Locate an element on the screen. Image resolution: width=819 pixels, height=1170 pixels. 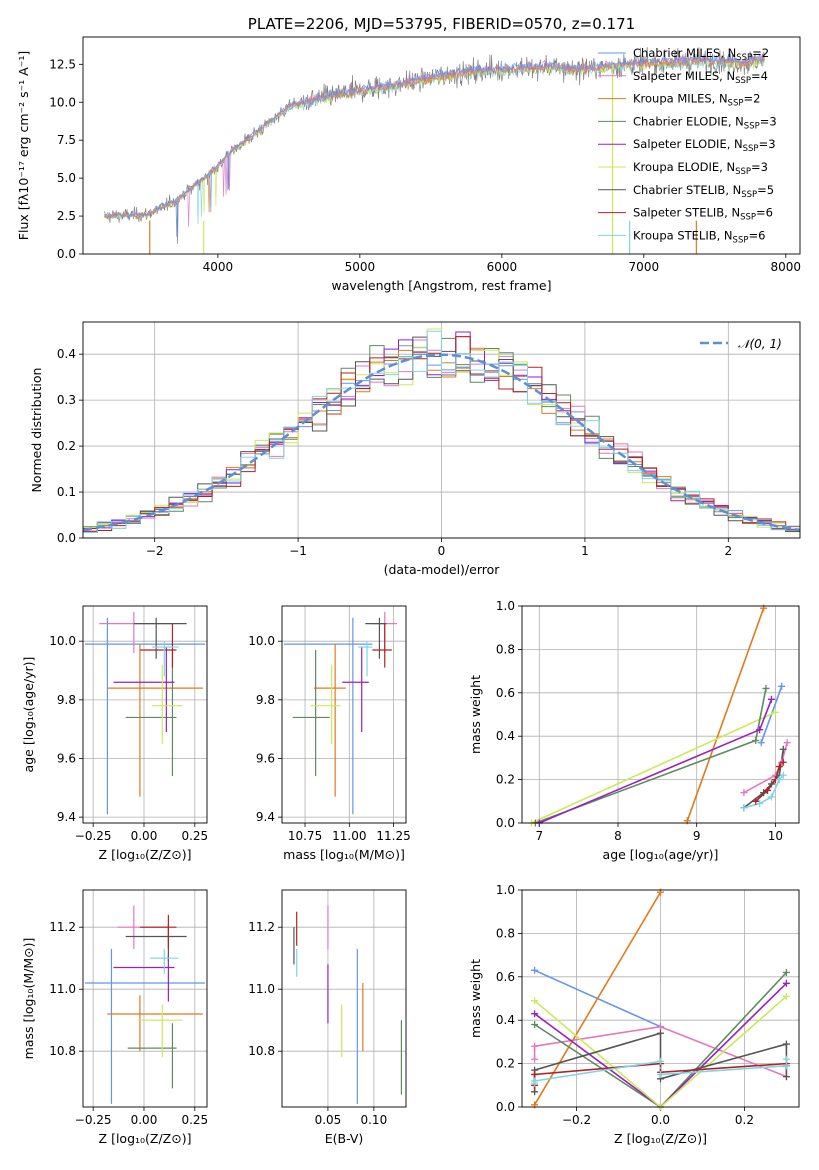
x-axis-label: Z [log₁₀(Z/Z⊙)] is located at coordinates (660, 1138).